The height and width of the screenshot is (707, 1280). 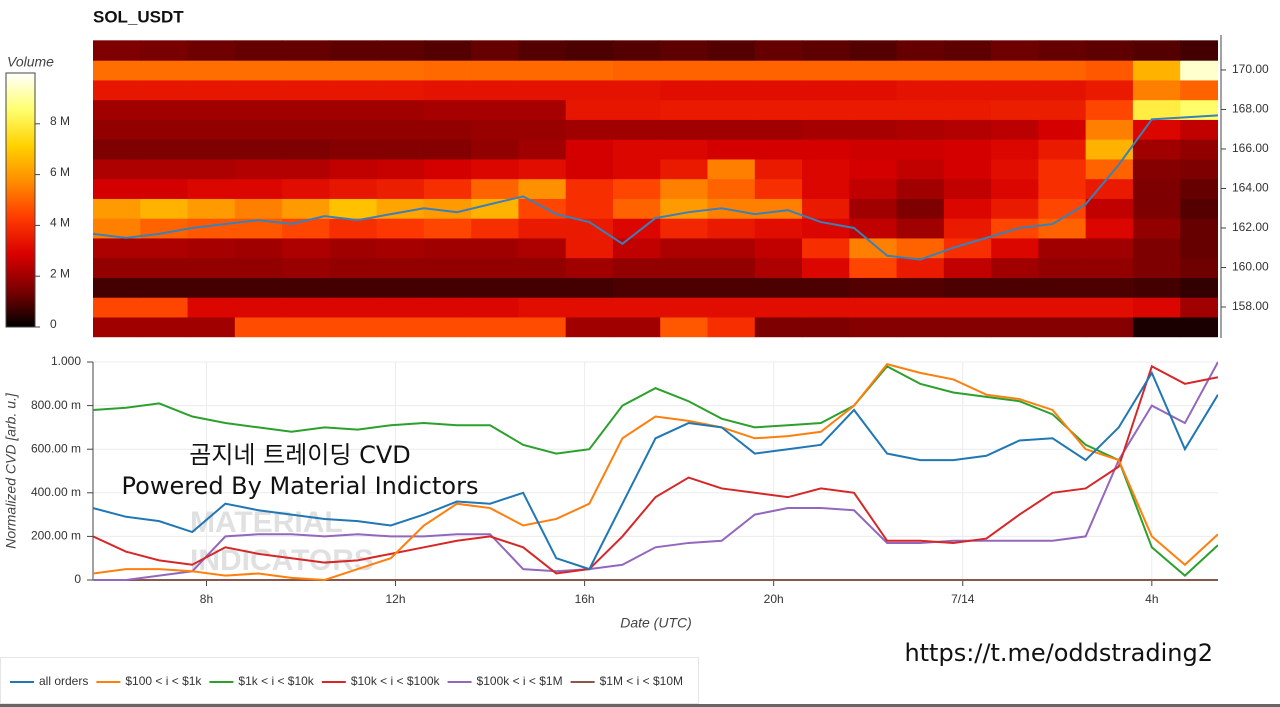 I want to click on x-tick-label: 4h, so click(x=1151, y=599).